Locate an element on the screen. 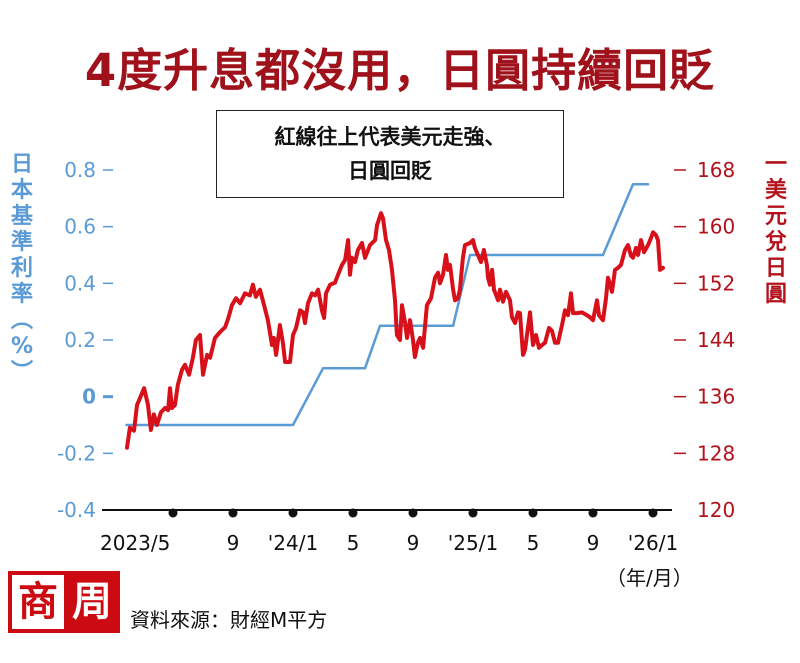 This screenshot has height=663, width=800. left-tick-label: -0.2 is located at coordinates (76, 453).